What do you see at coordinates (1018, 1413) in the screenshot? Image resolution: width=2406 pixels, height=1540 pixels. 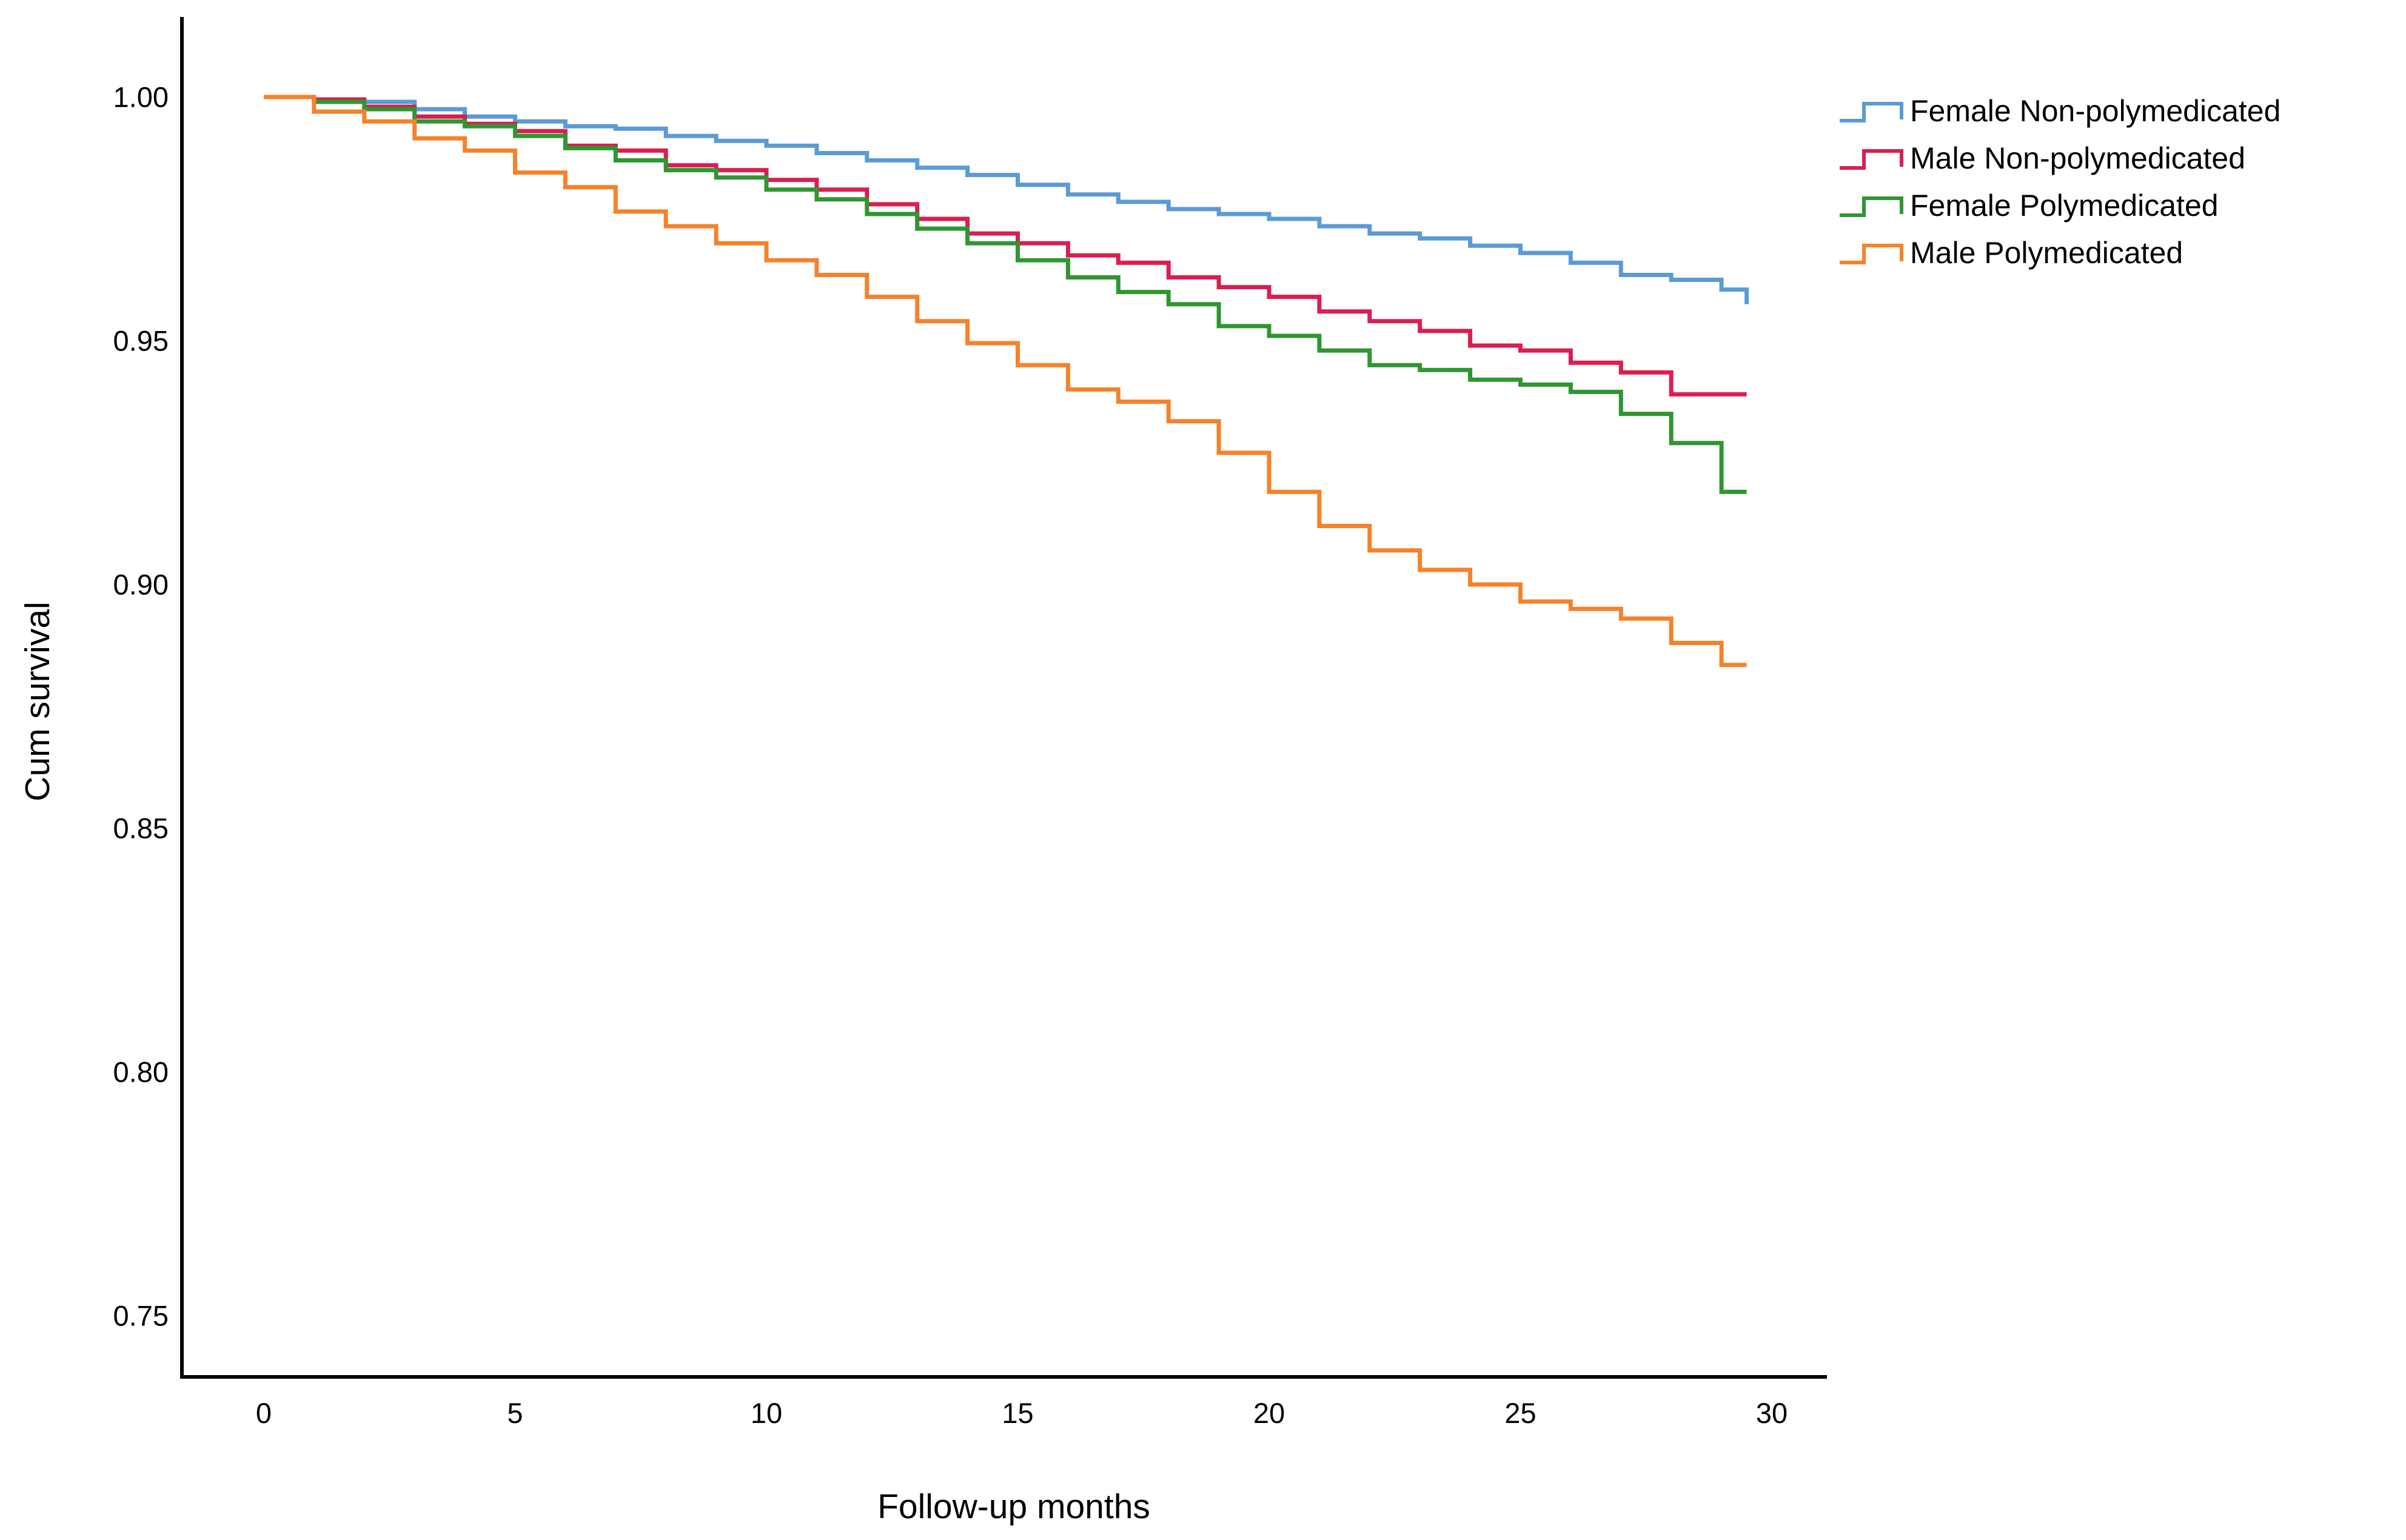 I see `x-tick-label: 15` at bounding box center [1018, 1413].